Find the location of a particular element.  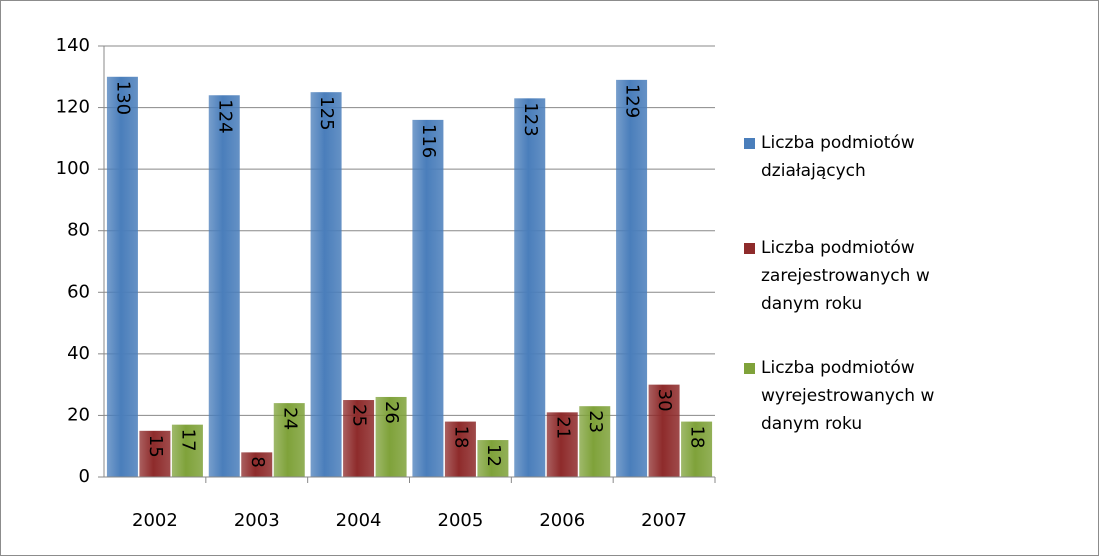

x-tick-label: 2004 is located at coordinates (359, 520).